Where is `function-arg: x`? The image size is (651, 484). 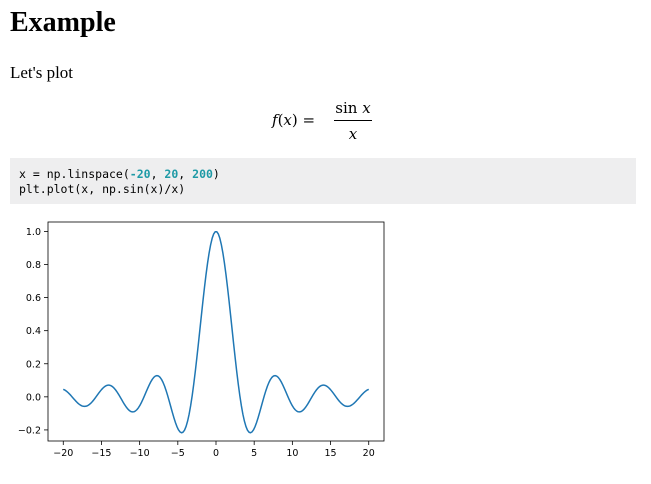
function-arg: x is located at coordinates (287, 120).